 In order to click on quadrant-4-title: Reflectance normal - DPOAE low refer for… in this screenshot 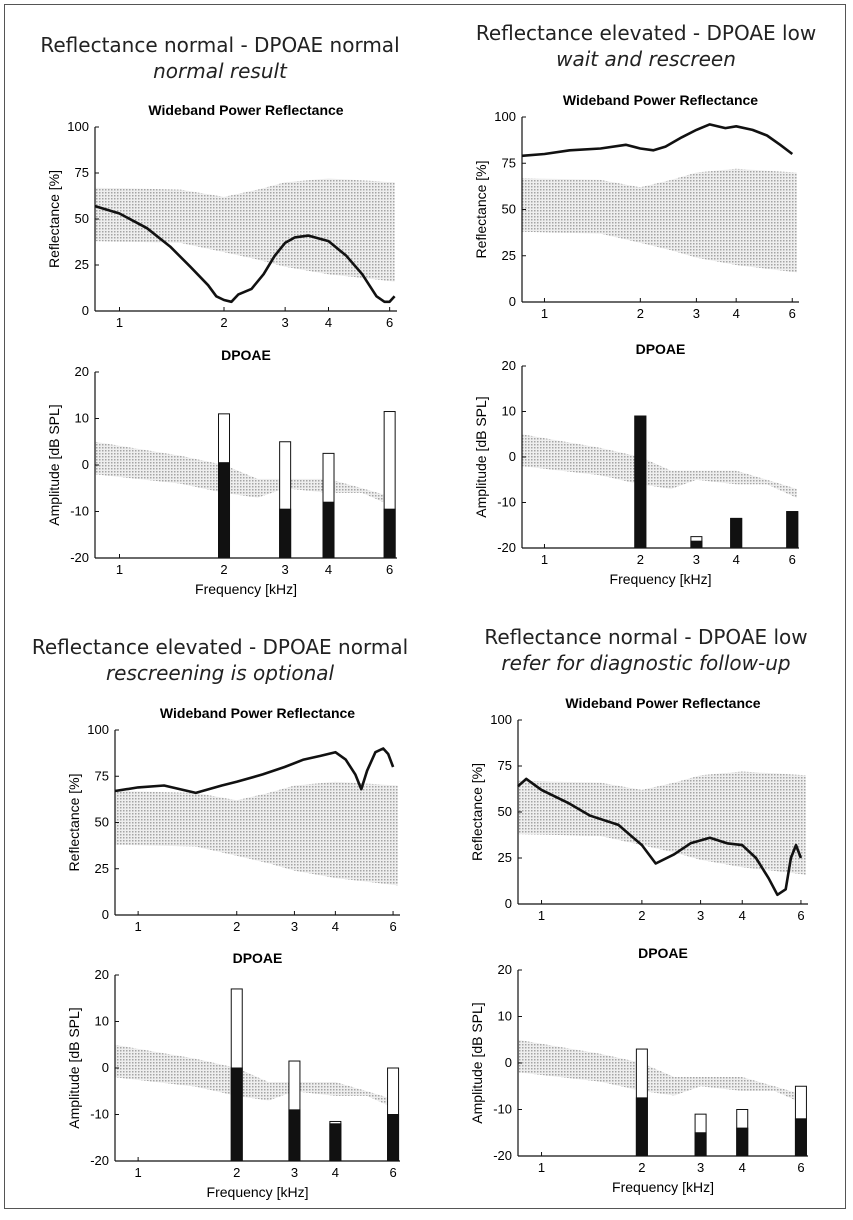, I will do `click(646, 650)`.